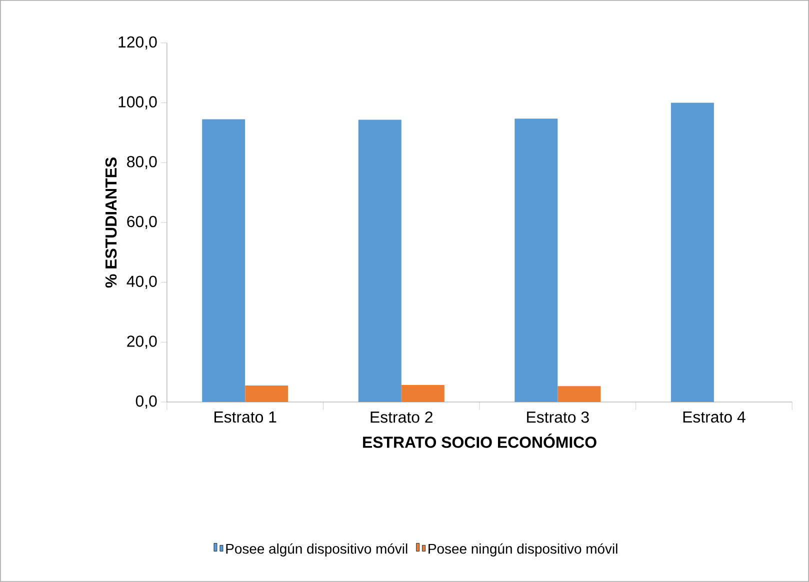 The width and height of the screenshot is (809, 582). Describe the element at coordinates (558, 417) in the screenshot. I see `x-tick-label: Estrato 3` at that location.